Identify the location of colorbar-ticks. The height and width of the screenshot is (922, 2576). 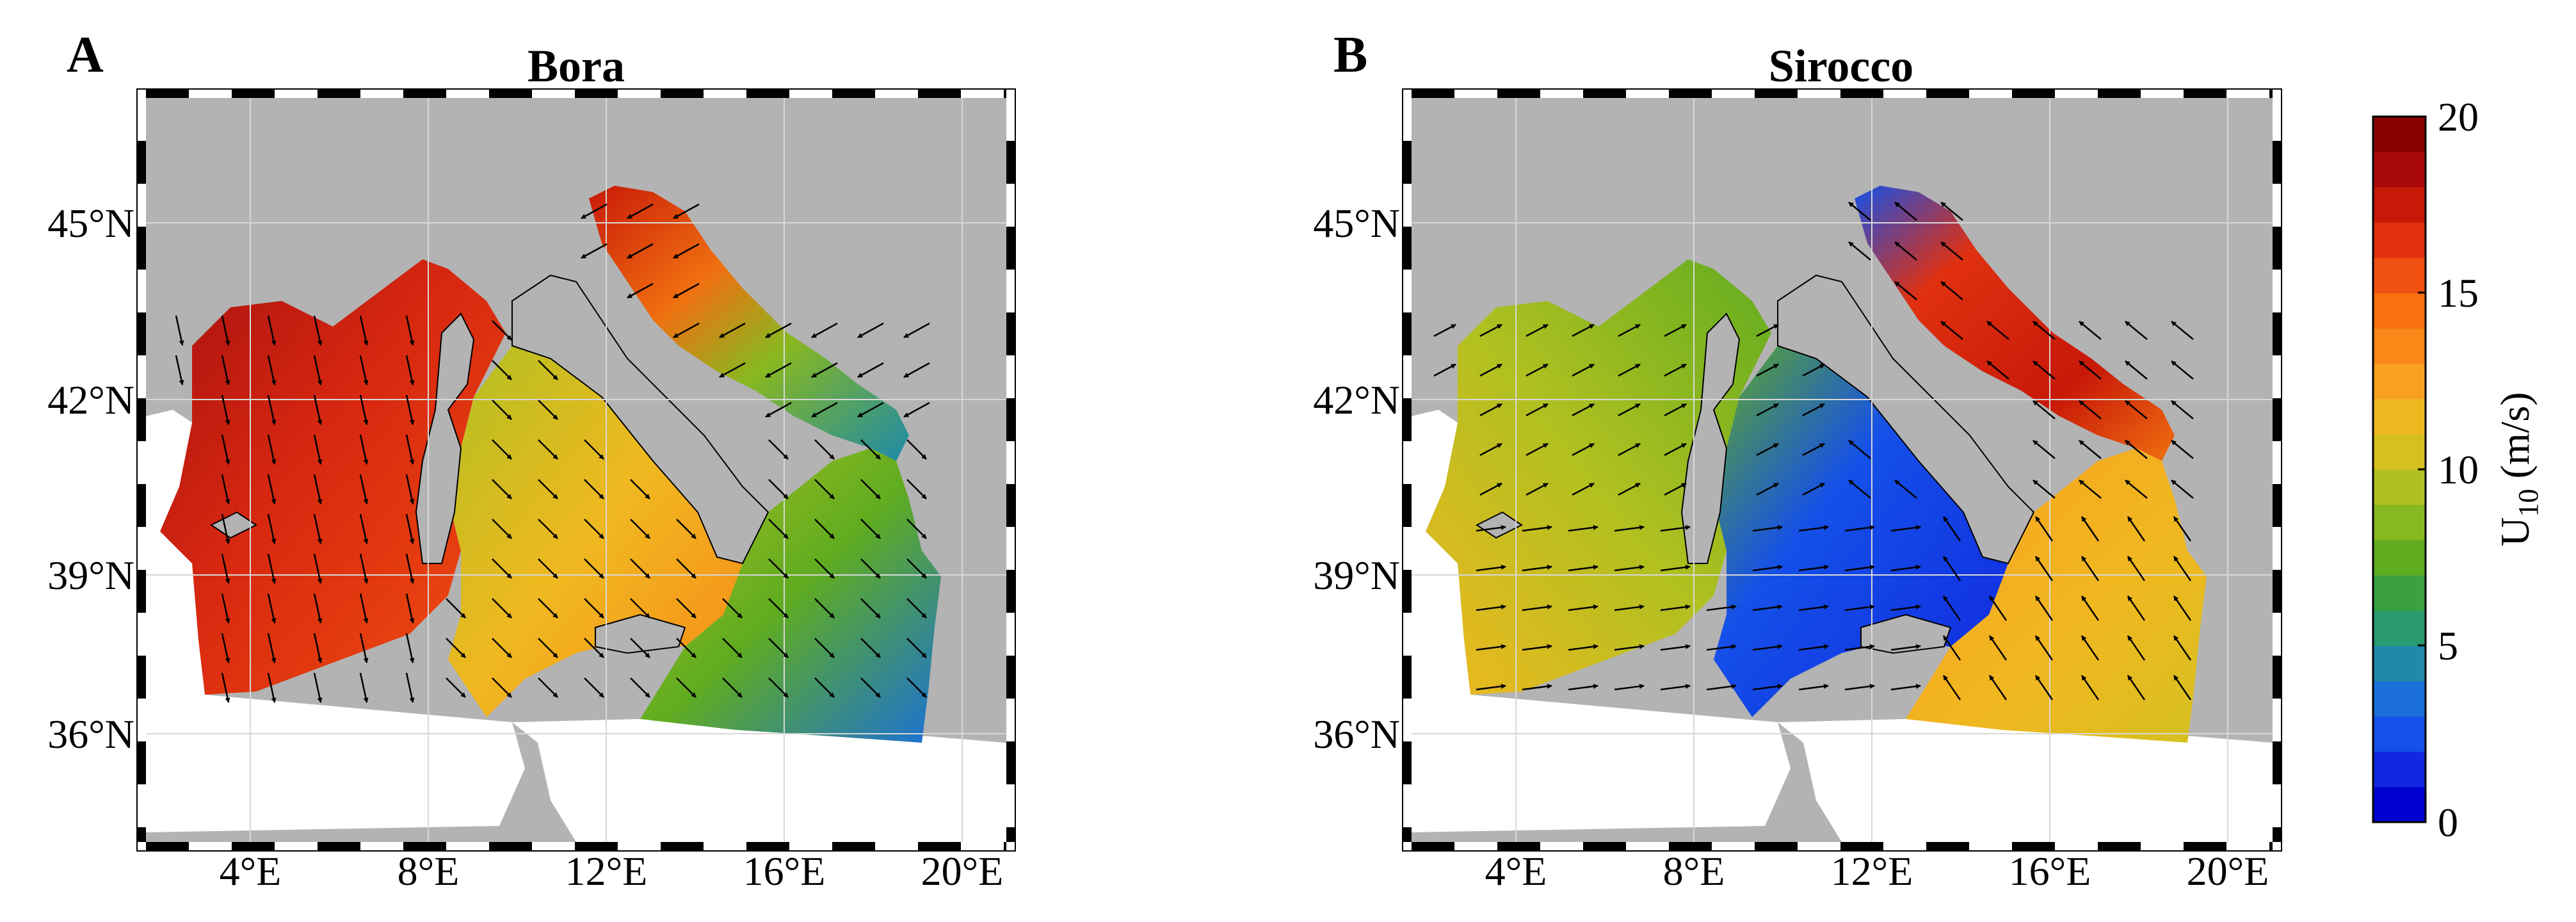
(2422, 469).